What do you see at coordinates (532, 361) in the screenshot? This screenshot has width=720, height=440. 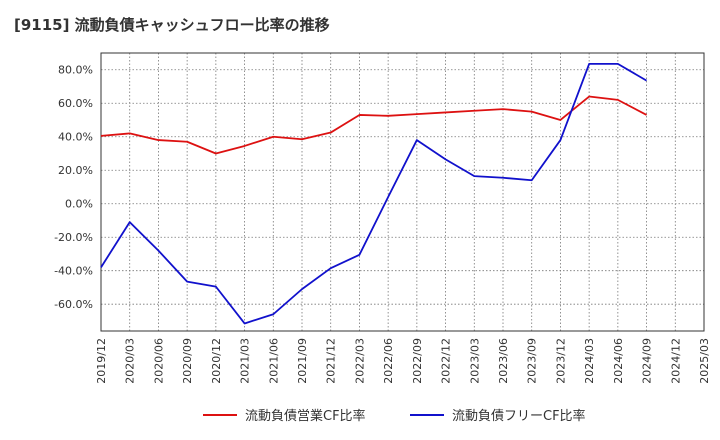 I see `x-tick-label: 2023/09` at bounding box center [532, 361].